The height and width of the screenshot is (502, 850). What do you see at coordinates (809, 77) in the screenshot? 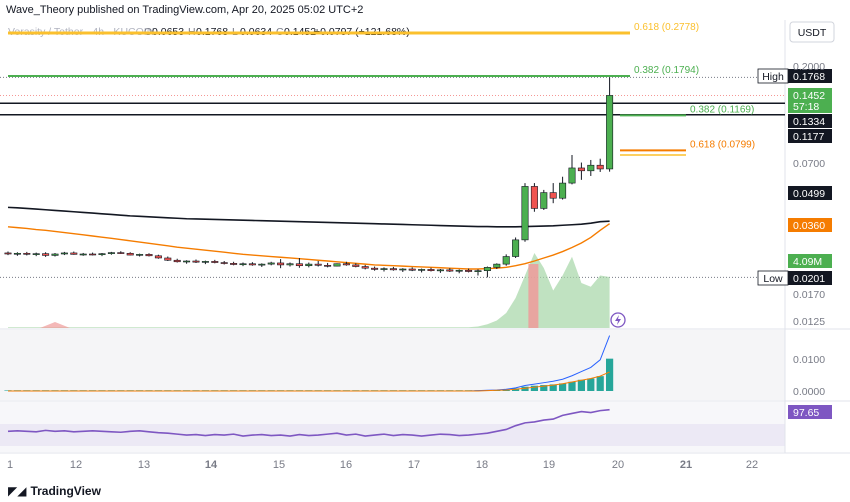
I see `price-tag-value: 0.1768` at bounding box center [809, 77].